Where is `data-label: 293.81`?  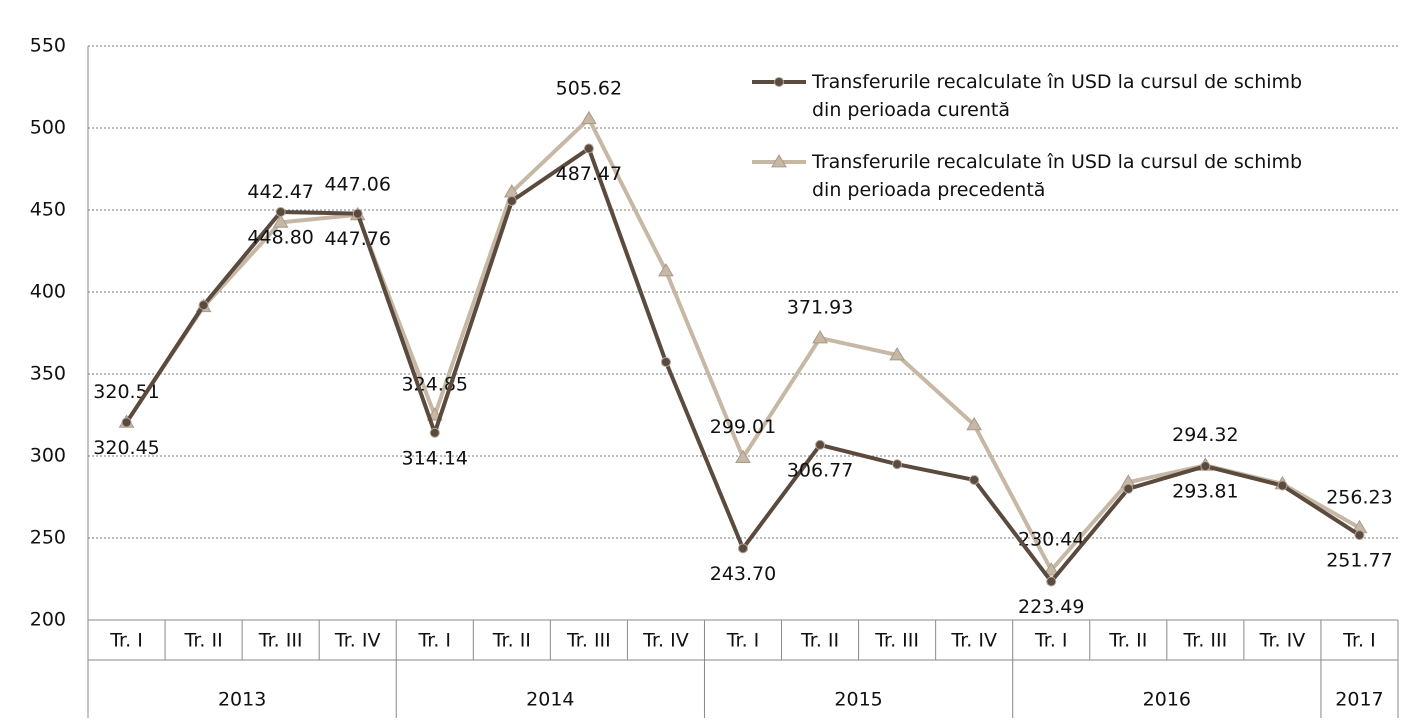 data-label: 293.81 is located at coordinates (1205, 492).